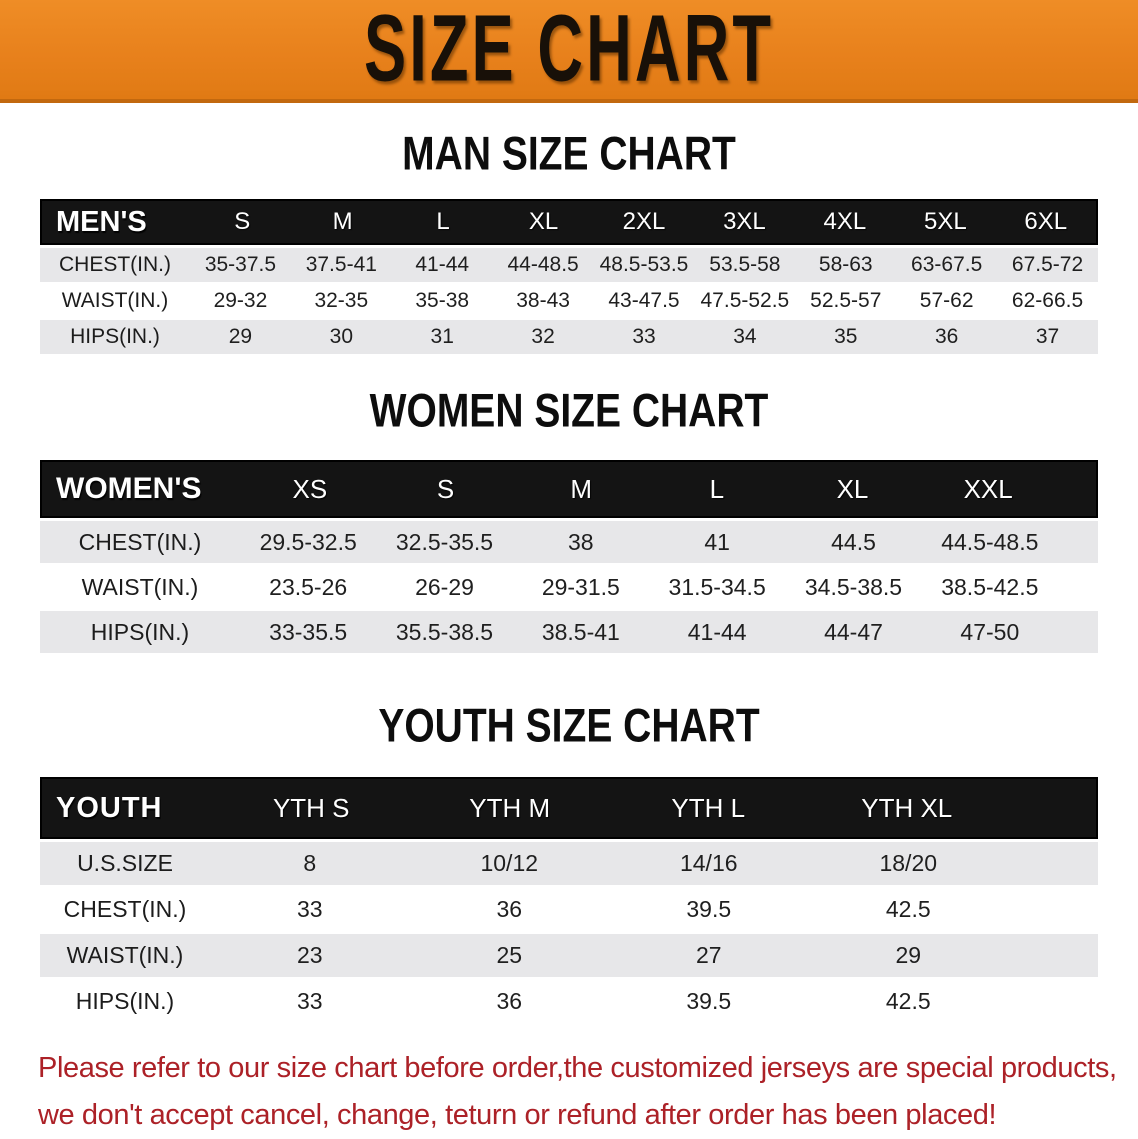 The image size is (1138, 1139). What do you see at coordinates (580, 586) in the screenshot?
I see `size-value-cell: 29-31.5` at bounding box center [580, 586].